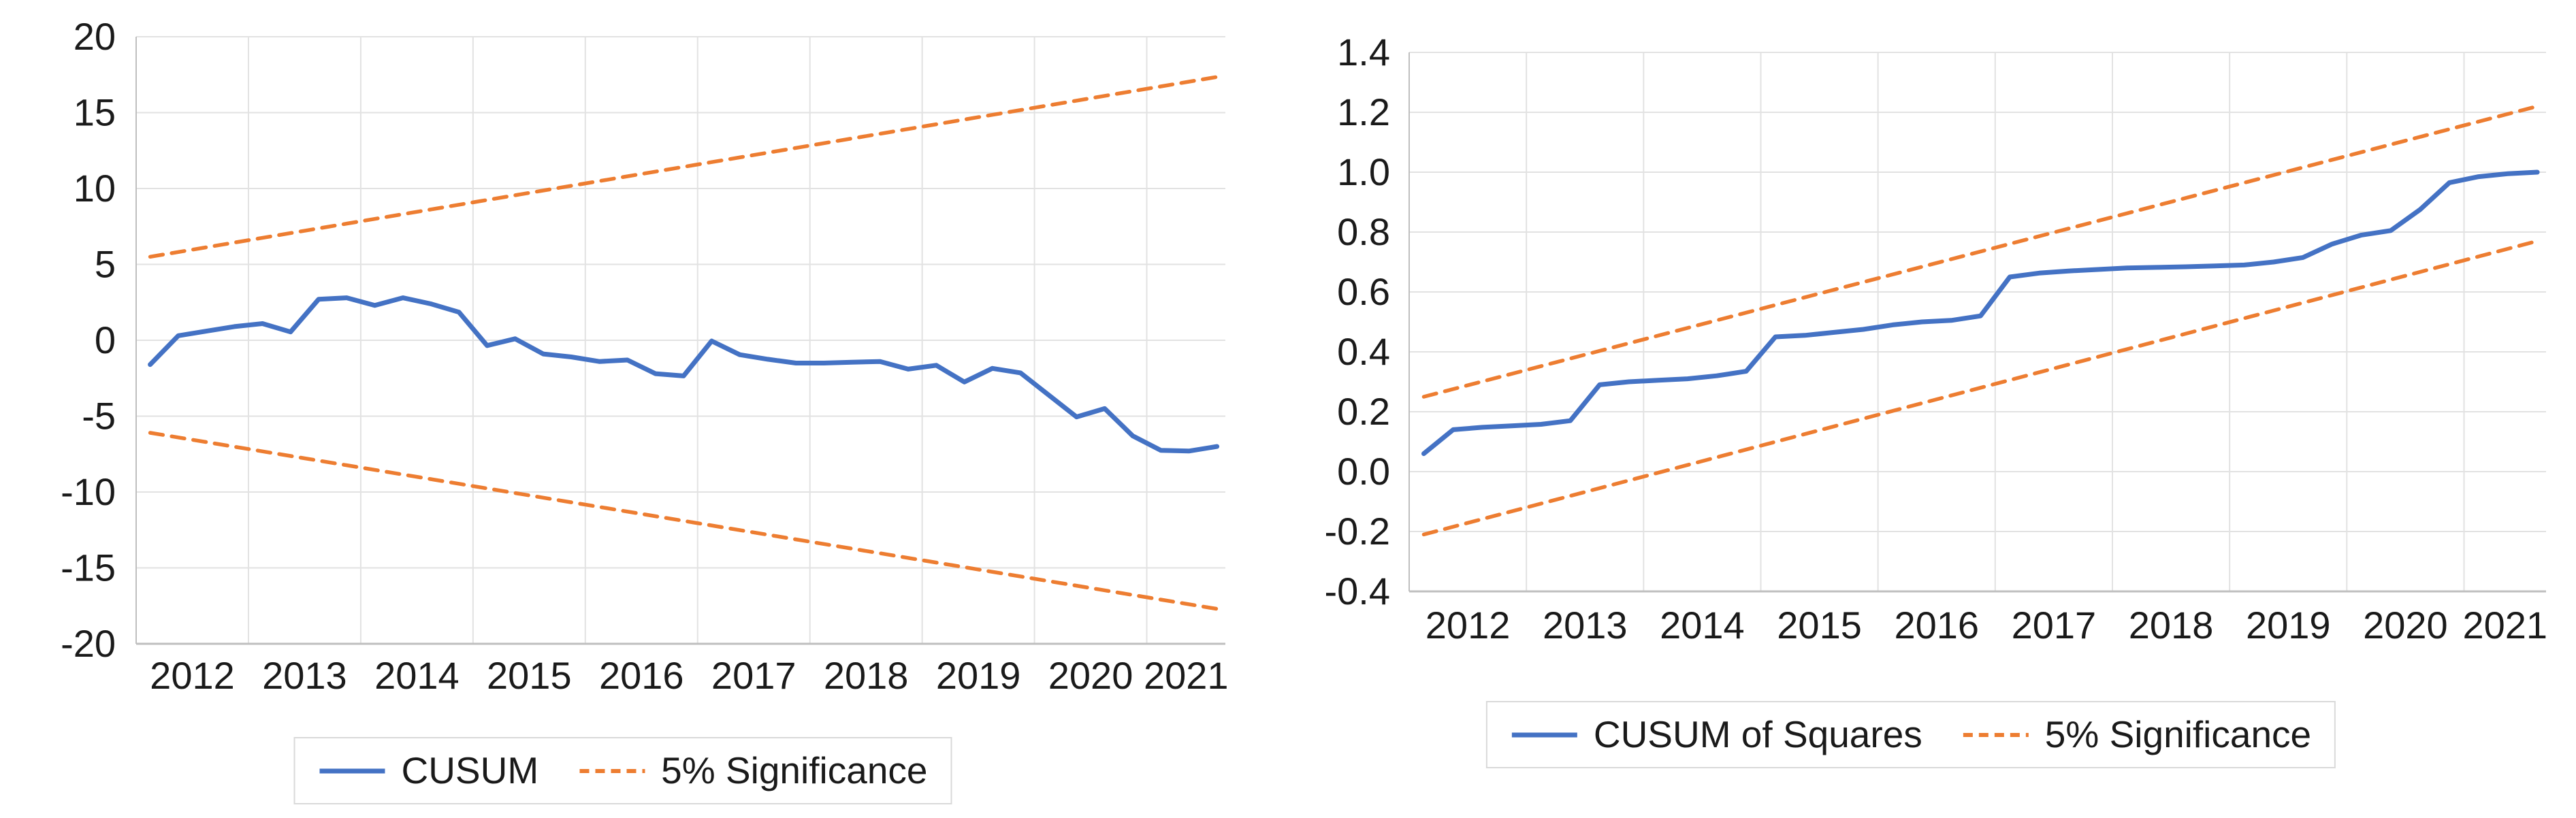  Describe the element at coordinates (89, 567) in the screenshot. I see `y-axis-tick-label: -15` at that location.